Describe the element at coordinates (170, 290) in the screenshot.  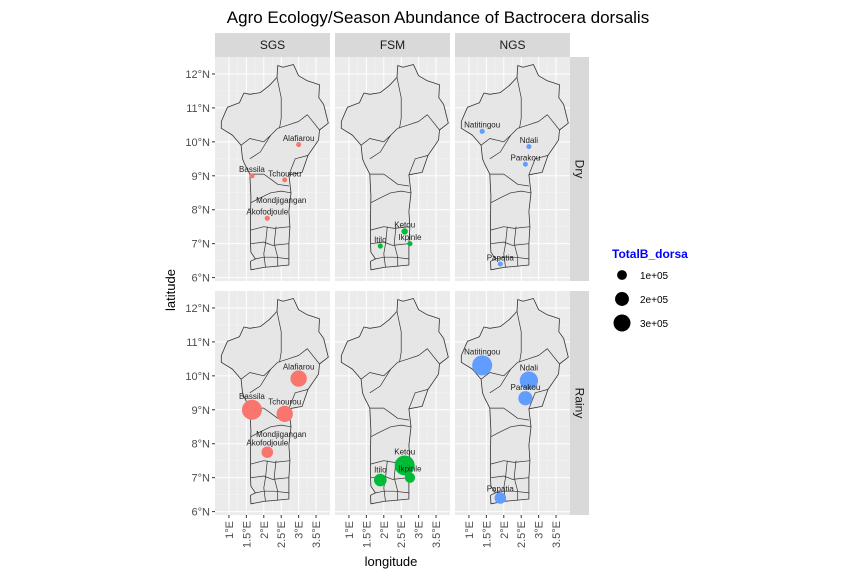
I see `y-axis-title: latitude` at that location.